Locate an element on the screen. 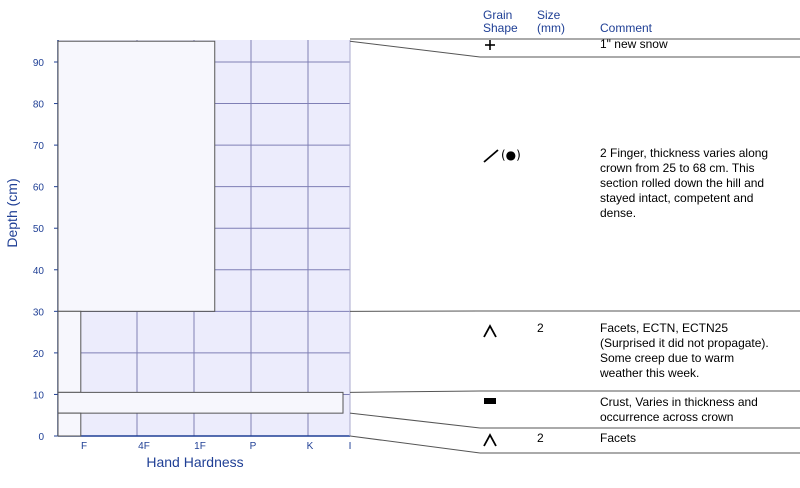 The height and width of the screenshot is (488, 800). y-tick-label: 20 is located at coordinates (39, 354).